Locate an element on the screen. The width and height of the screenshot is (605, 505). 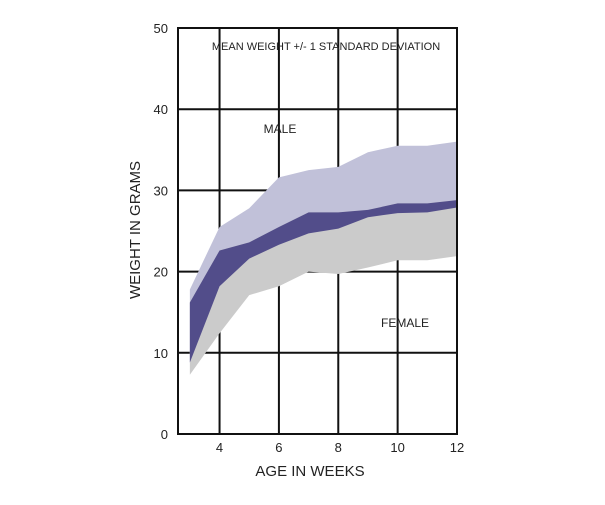
chart-title: MEAN WEIGHT +/- 1 STANDARD DEVIATION is located at coordinates (326, 47).